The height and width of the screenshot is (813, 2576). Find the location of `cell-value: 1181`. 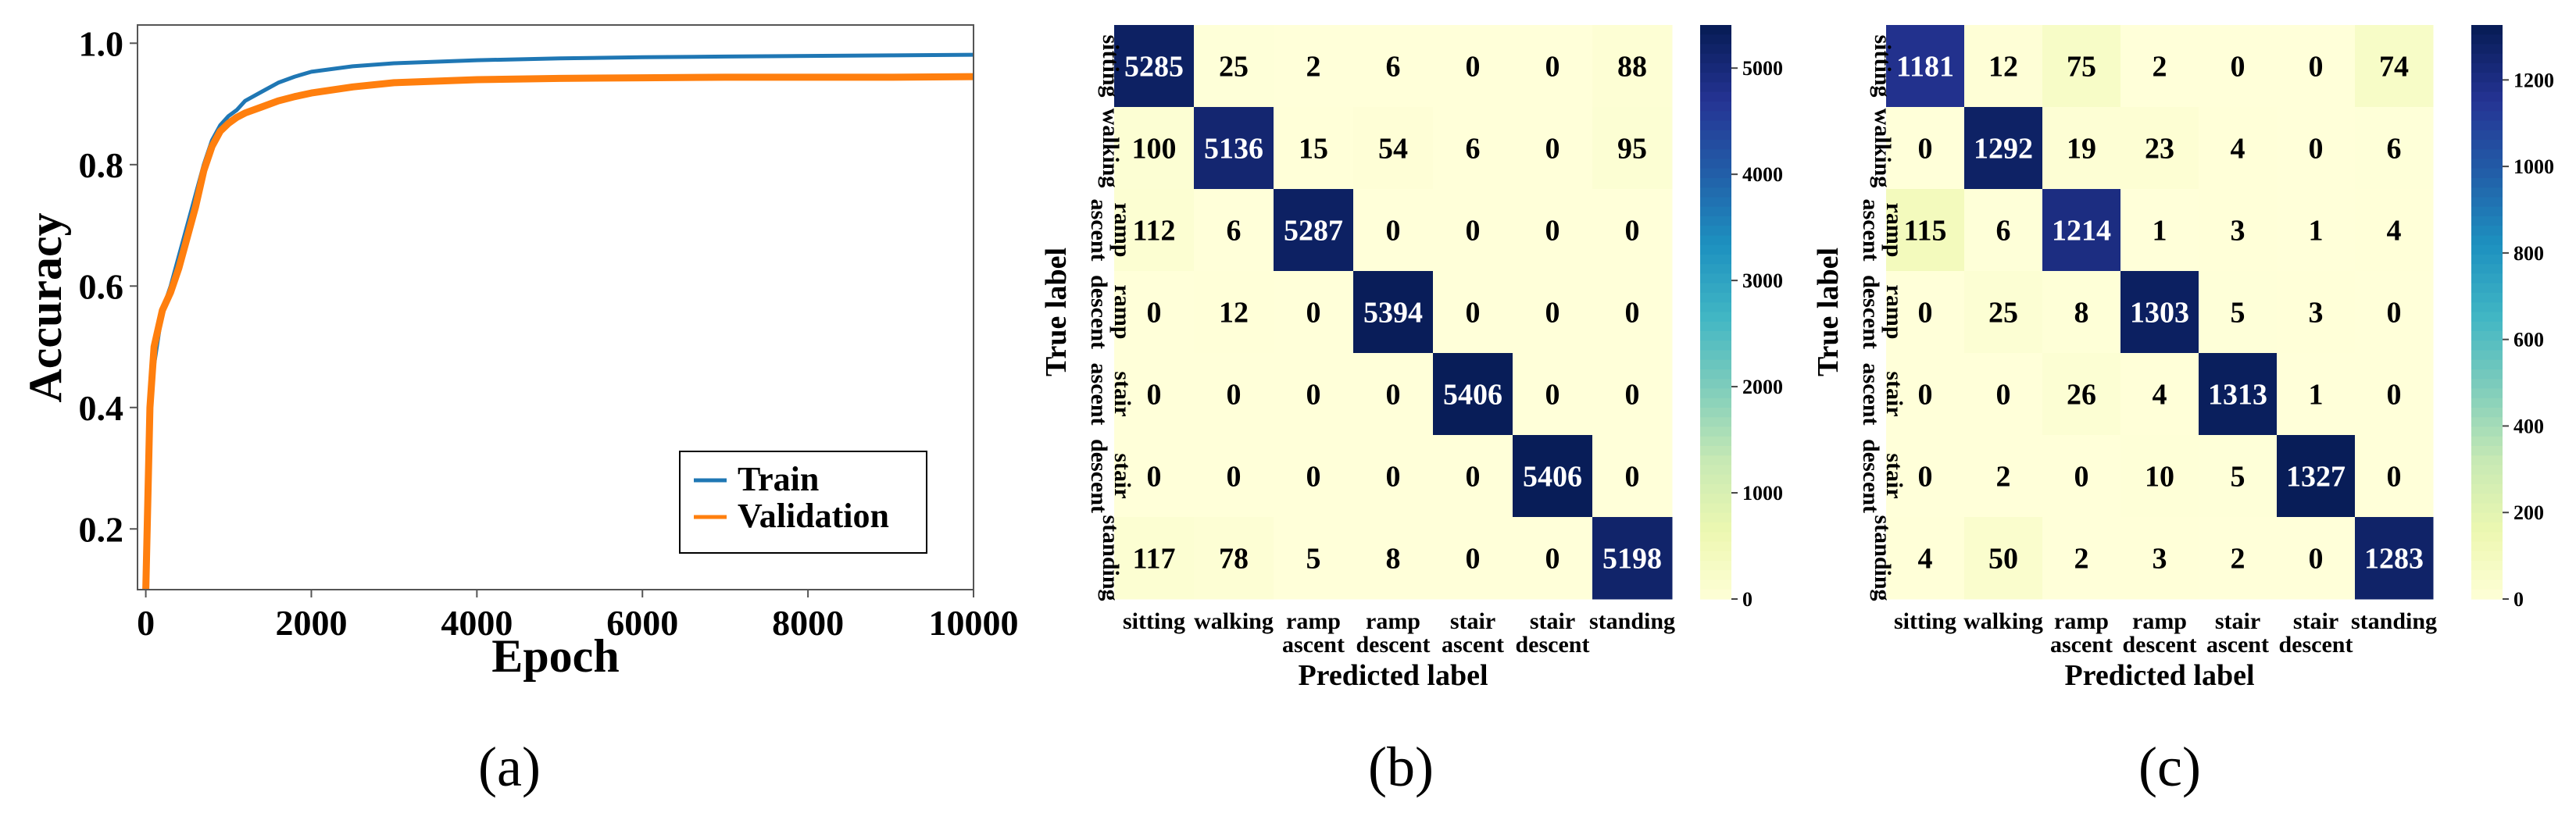

cell-value: 1181 is located at coordinates (1925, 67).